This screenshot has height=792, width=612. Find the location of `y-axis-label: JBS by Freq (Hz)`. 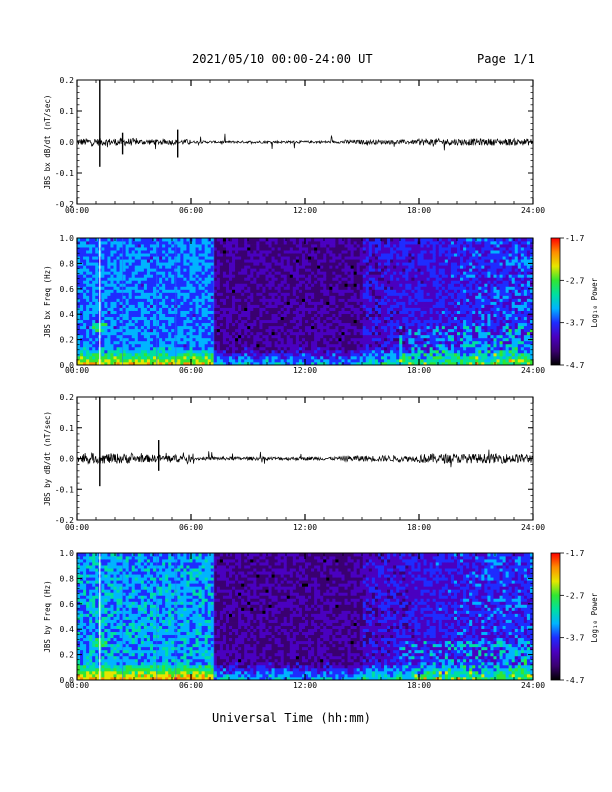

y-axis-label: JBS by Freq (Hz) is located at coordinates (47, 616).